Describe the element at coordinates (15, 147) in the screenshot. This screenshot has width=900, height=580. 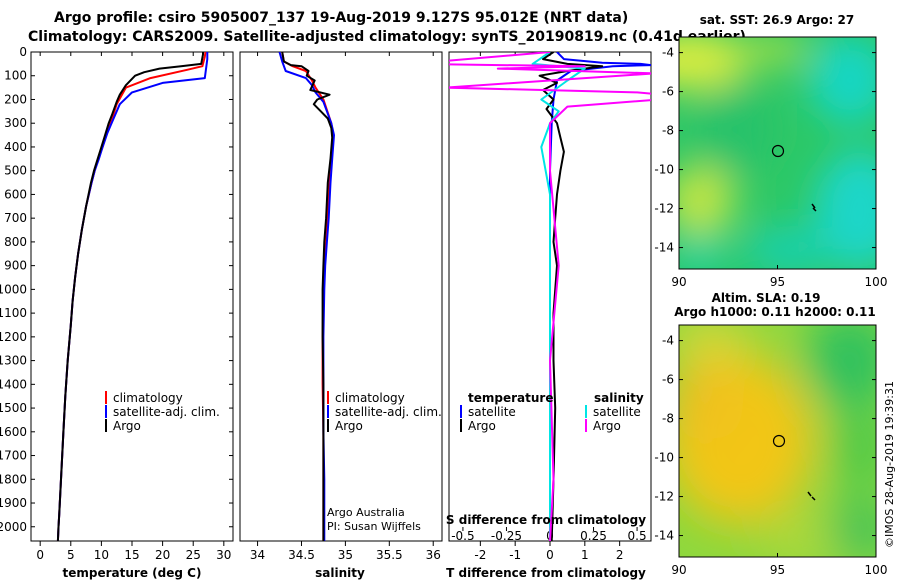
I see `depth-tick-label: 400` at that location.